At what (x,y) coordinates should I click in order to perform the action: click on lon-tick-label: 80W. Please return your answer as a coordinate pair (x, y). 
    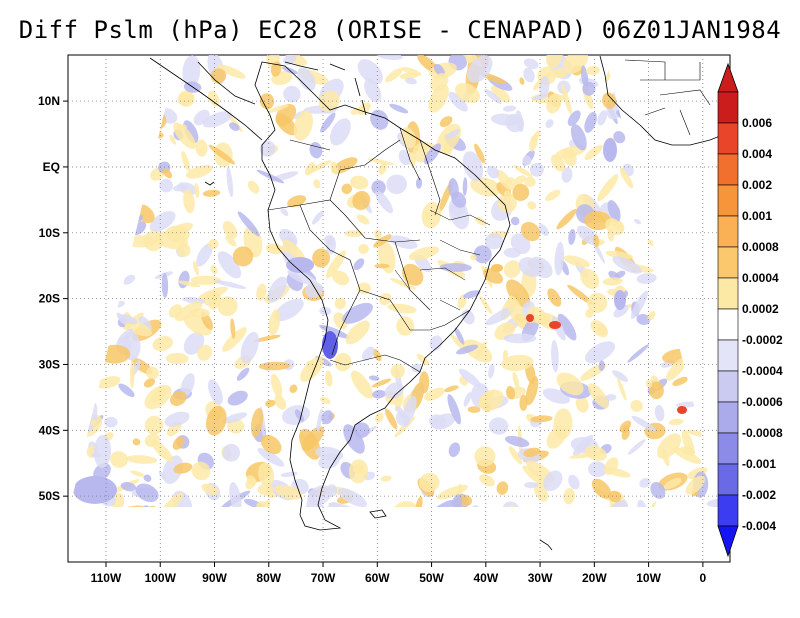
    Looking at the image, I should click on (268, 578).